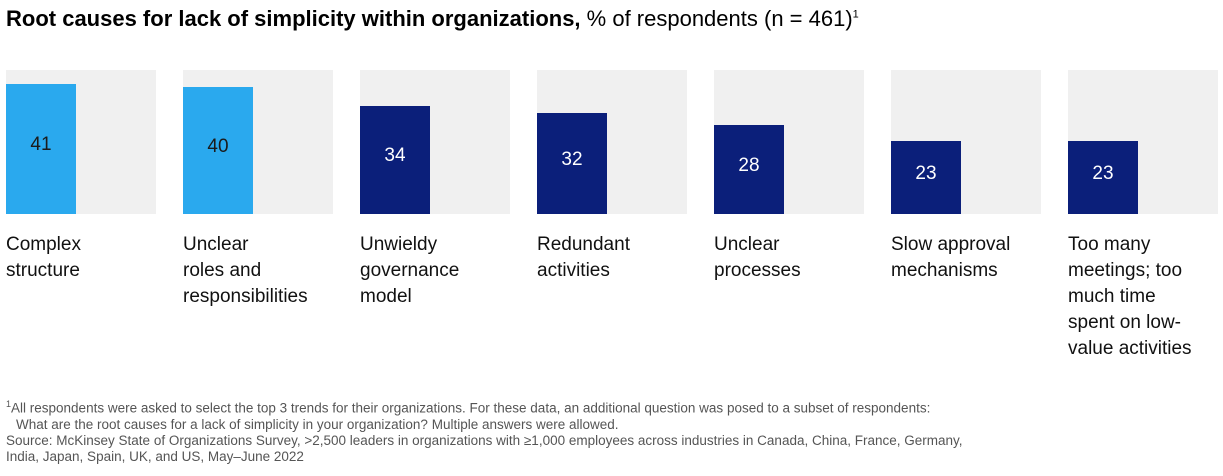 Image resolution: width=1223 pixels, height=476 pixels. What do you see at coordinates (757, 257) in the screenshot?
I see `category-label: Unclear processes` at bounding box center [757, 257].